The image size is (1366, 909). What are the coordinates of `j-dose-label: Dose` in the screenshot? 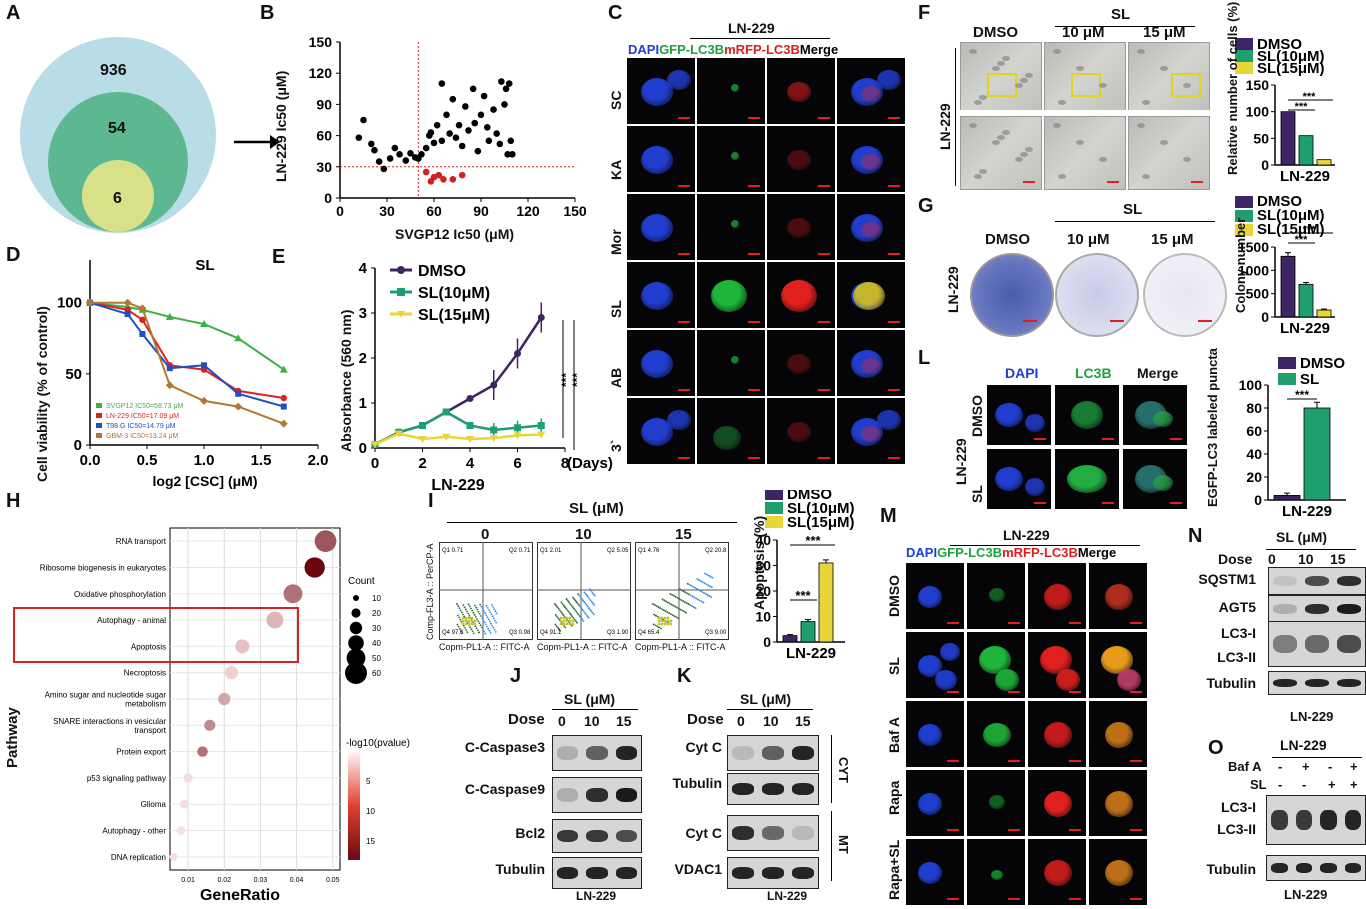 It's located at (526, 719).